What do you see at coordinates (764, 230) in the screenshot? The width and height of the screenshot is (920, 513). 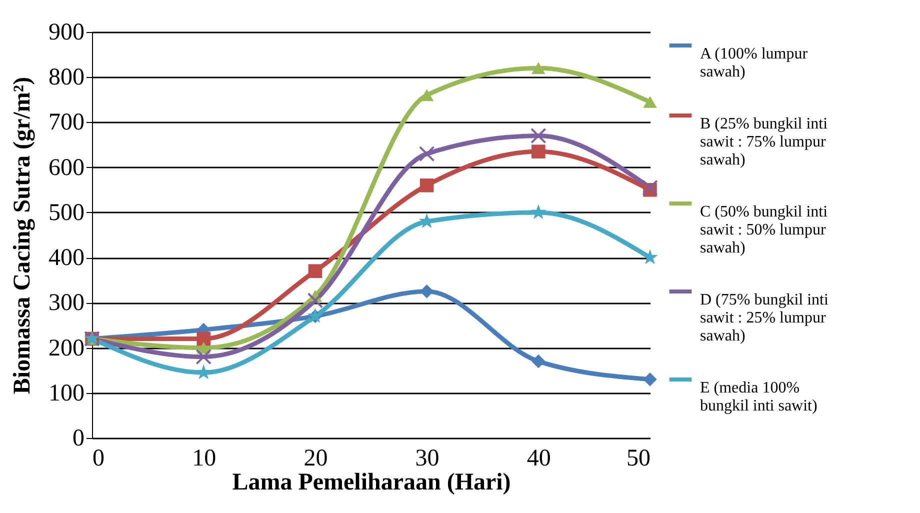 I see `legend-label: C (50% bungkil inti sawit : 50% lumpur sawah)` at bounding box center [764, 230].